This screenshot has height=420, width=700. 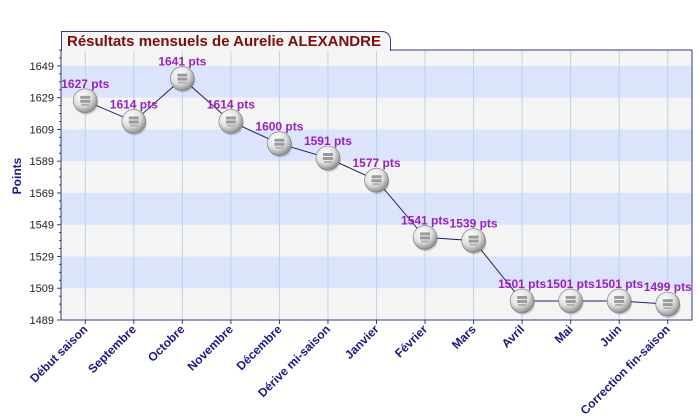 What do you see at coordinates (362, 342) in the screenshot?
I see `x-tick-label: Janvier` at bounding box center [362, 342].